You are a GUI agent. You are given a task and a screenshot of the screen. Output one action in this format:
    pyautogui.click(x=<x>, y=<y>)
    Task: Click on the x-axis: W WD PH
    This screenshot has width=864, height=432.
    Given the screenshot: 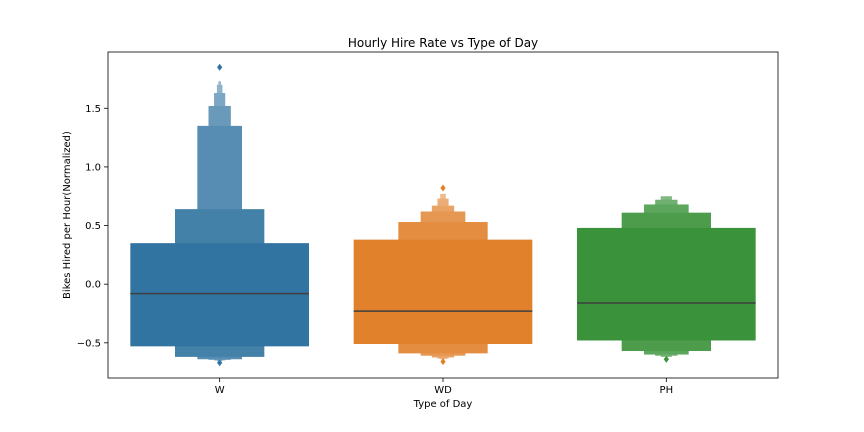 What is the action you would take?
    pyautogui.click(x=444, y=387)
    